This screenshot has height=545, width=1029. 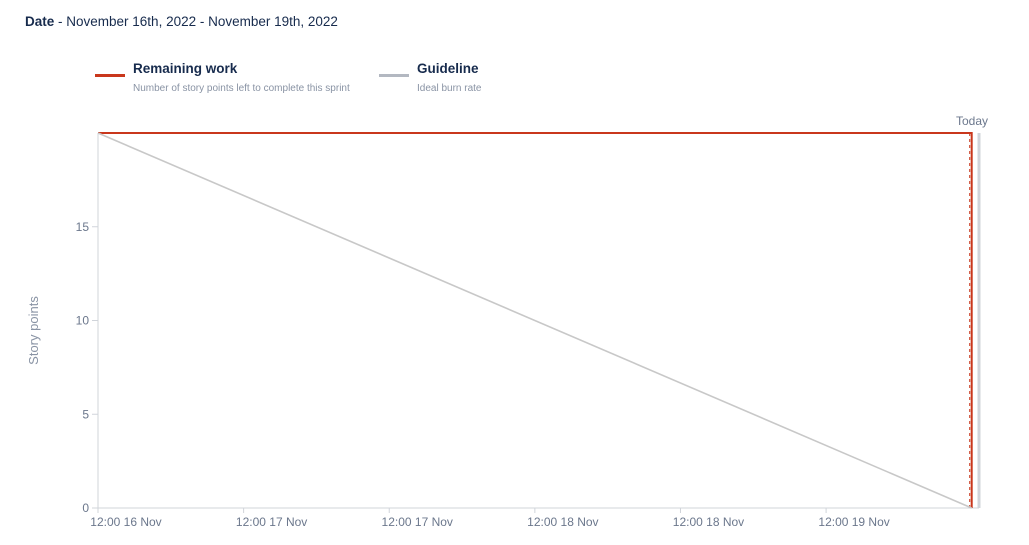 What do you see at coordinates (83, 321) in the screenshot?
I see `y-tick-label: 10` at bounding box center [83, 321].